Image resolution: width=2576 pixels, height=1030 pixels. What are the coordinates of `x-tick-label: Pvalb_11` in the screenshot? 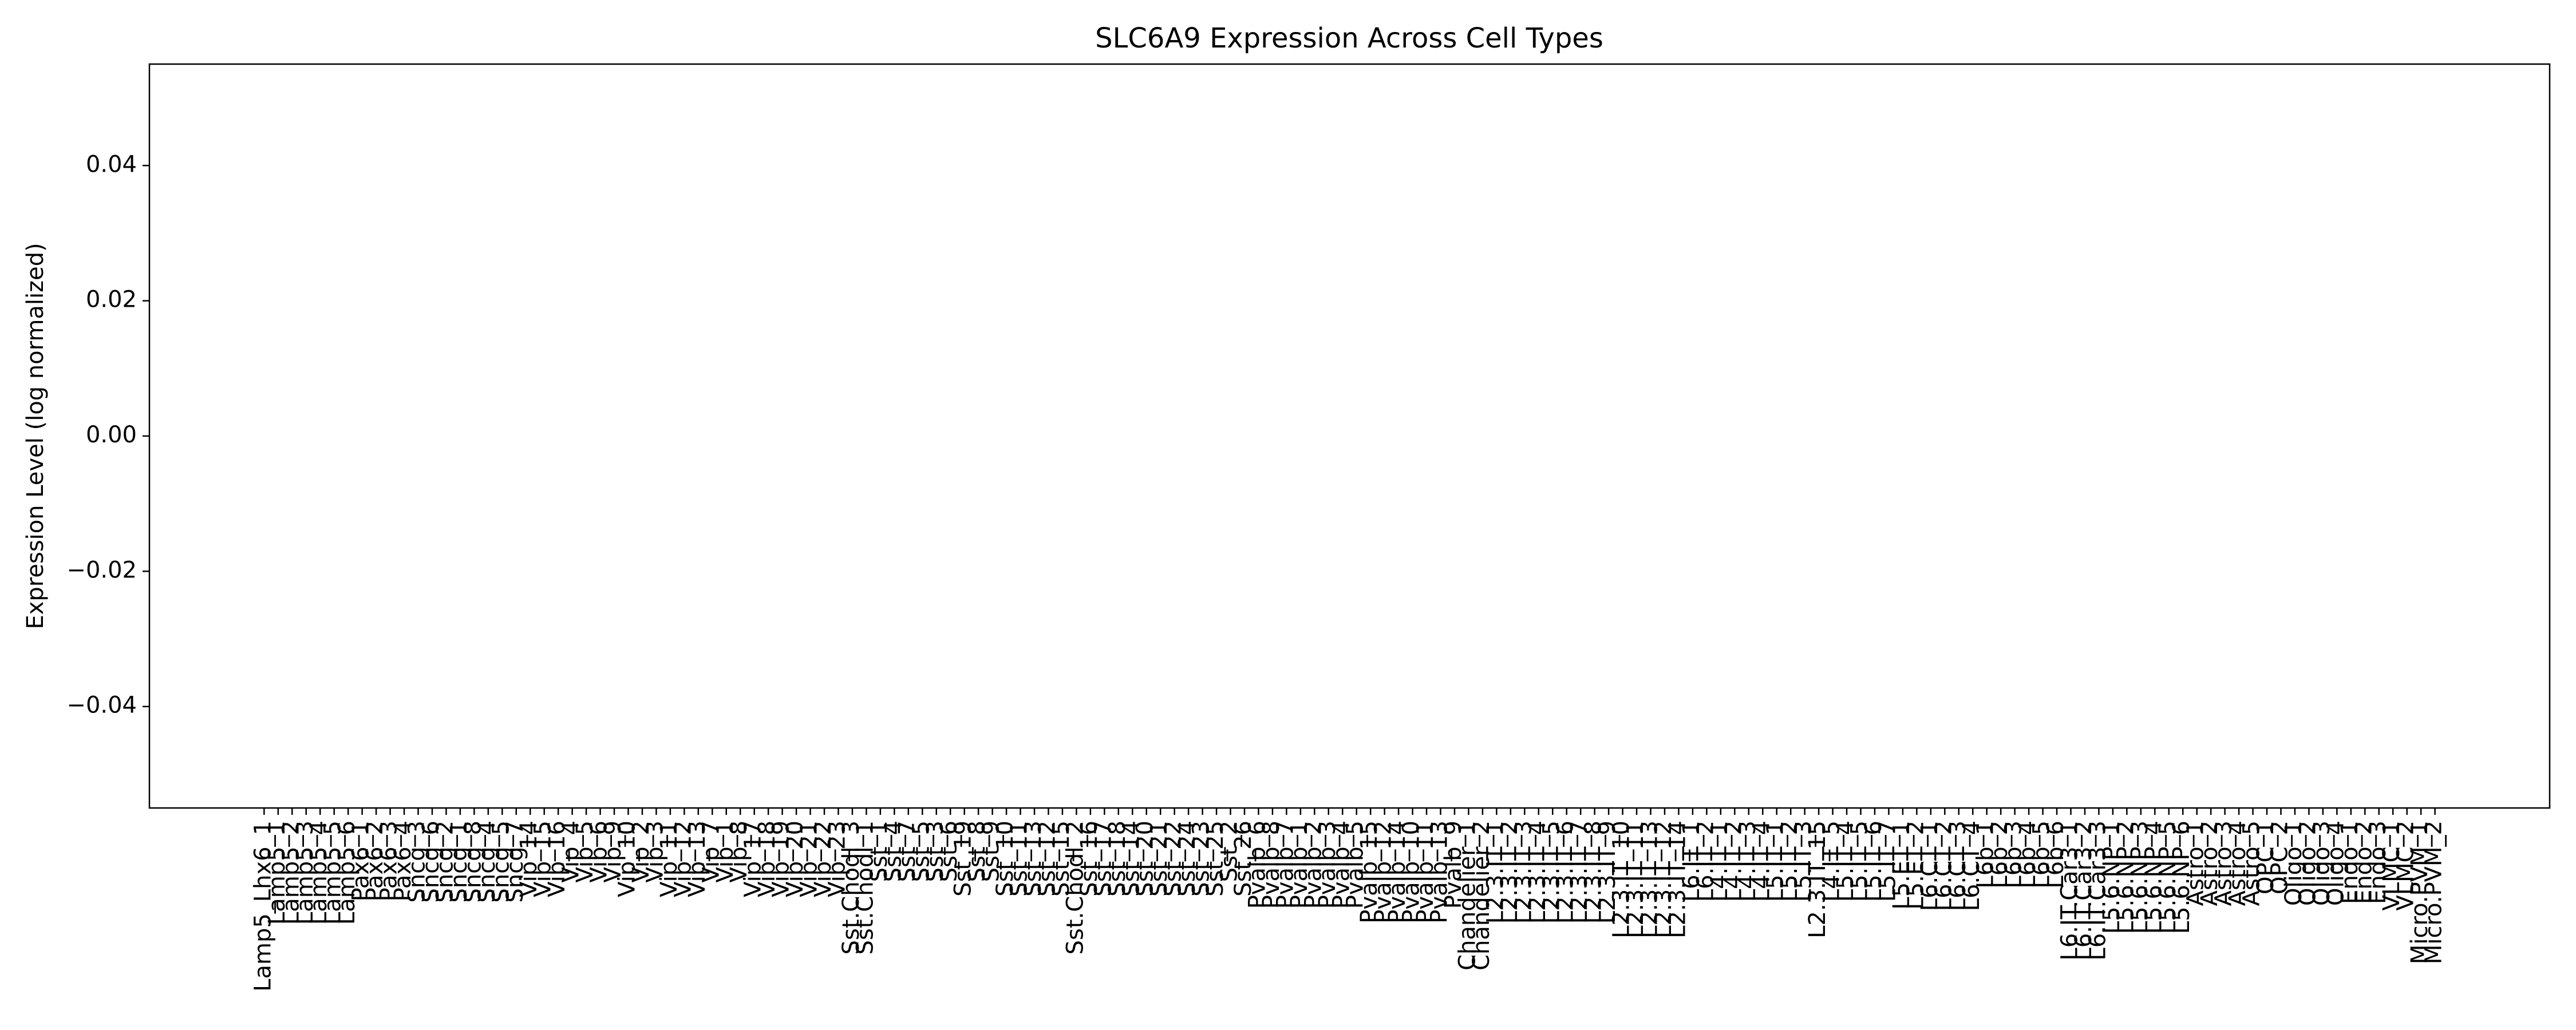 It's located at (1425, 872).